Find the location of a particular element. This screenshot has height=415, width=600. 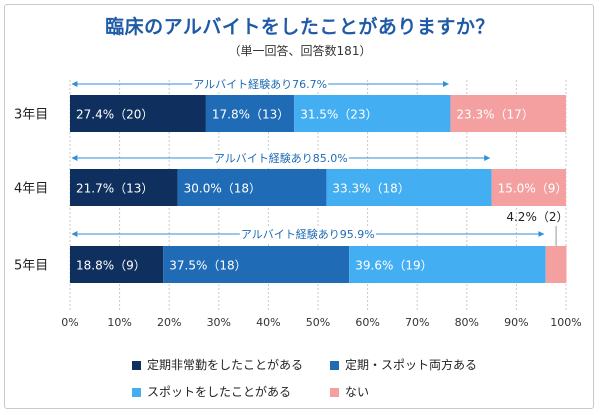

bar-label: 17.8%（13） is located at coordinates (250, 115).